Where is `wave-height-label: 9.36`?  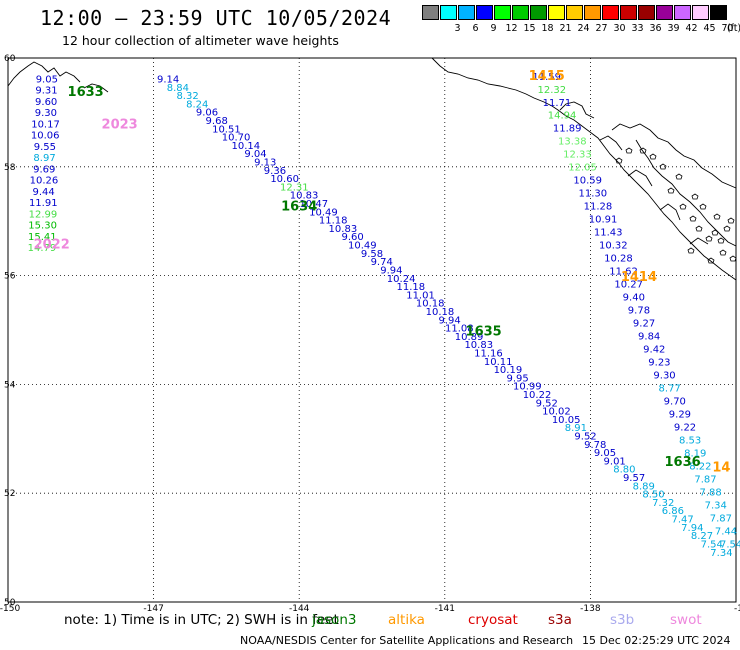 wave-height-label: 9.36 is located at coordinates (275, 171).